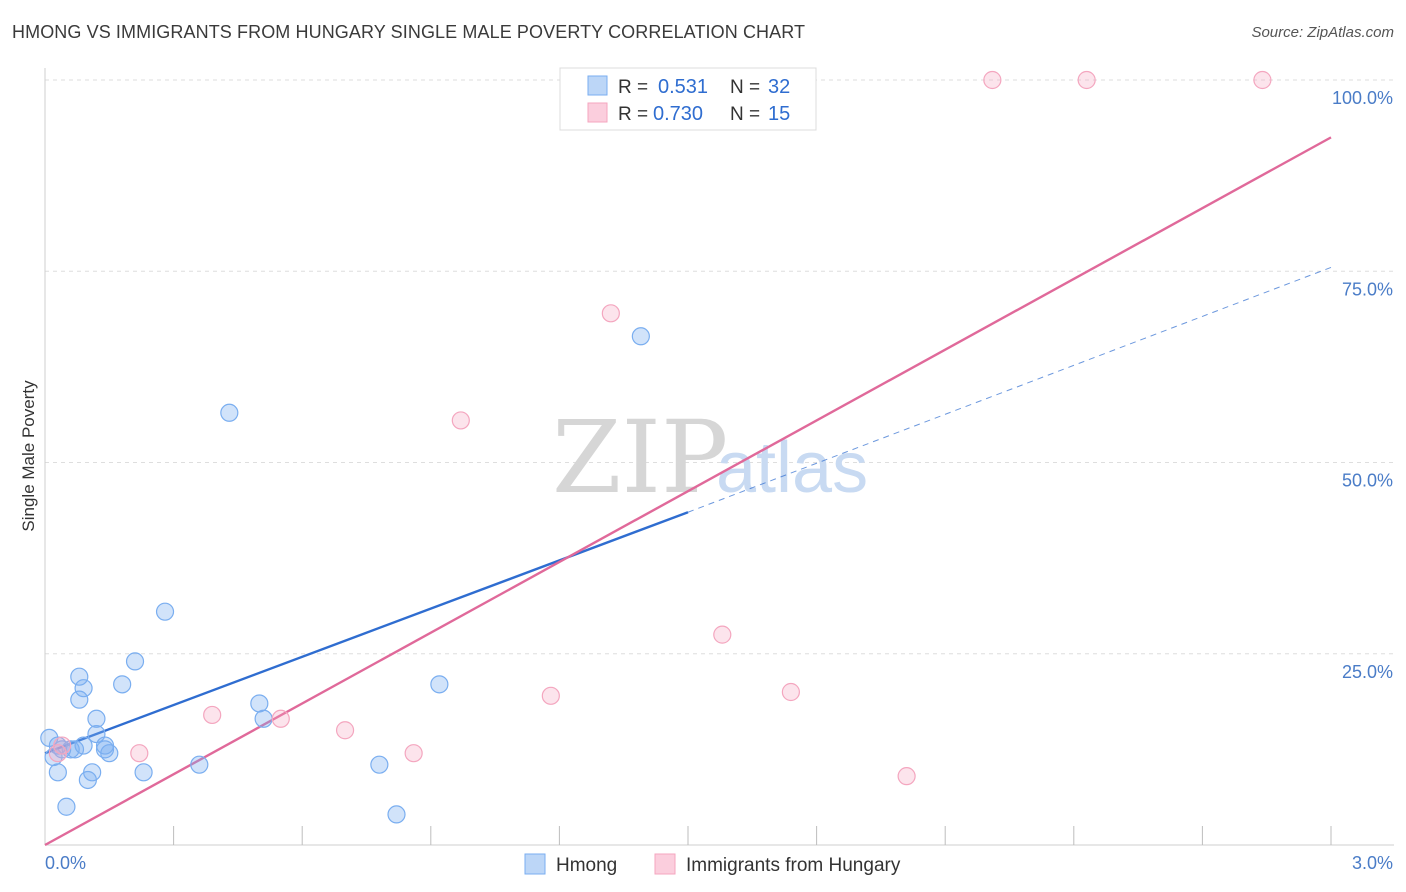  I want to click on legend-r-label-1: R =, so click(633, 87).